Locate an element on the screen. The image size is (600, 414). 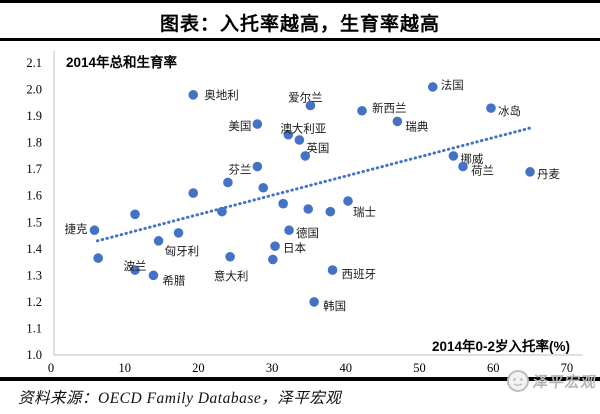
y-tick-label: 1.0 is located at coordinates (34, 355).